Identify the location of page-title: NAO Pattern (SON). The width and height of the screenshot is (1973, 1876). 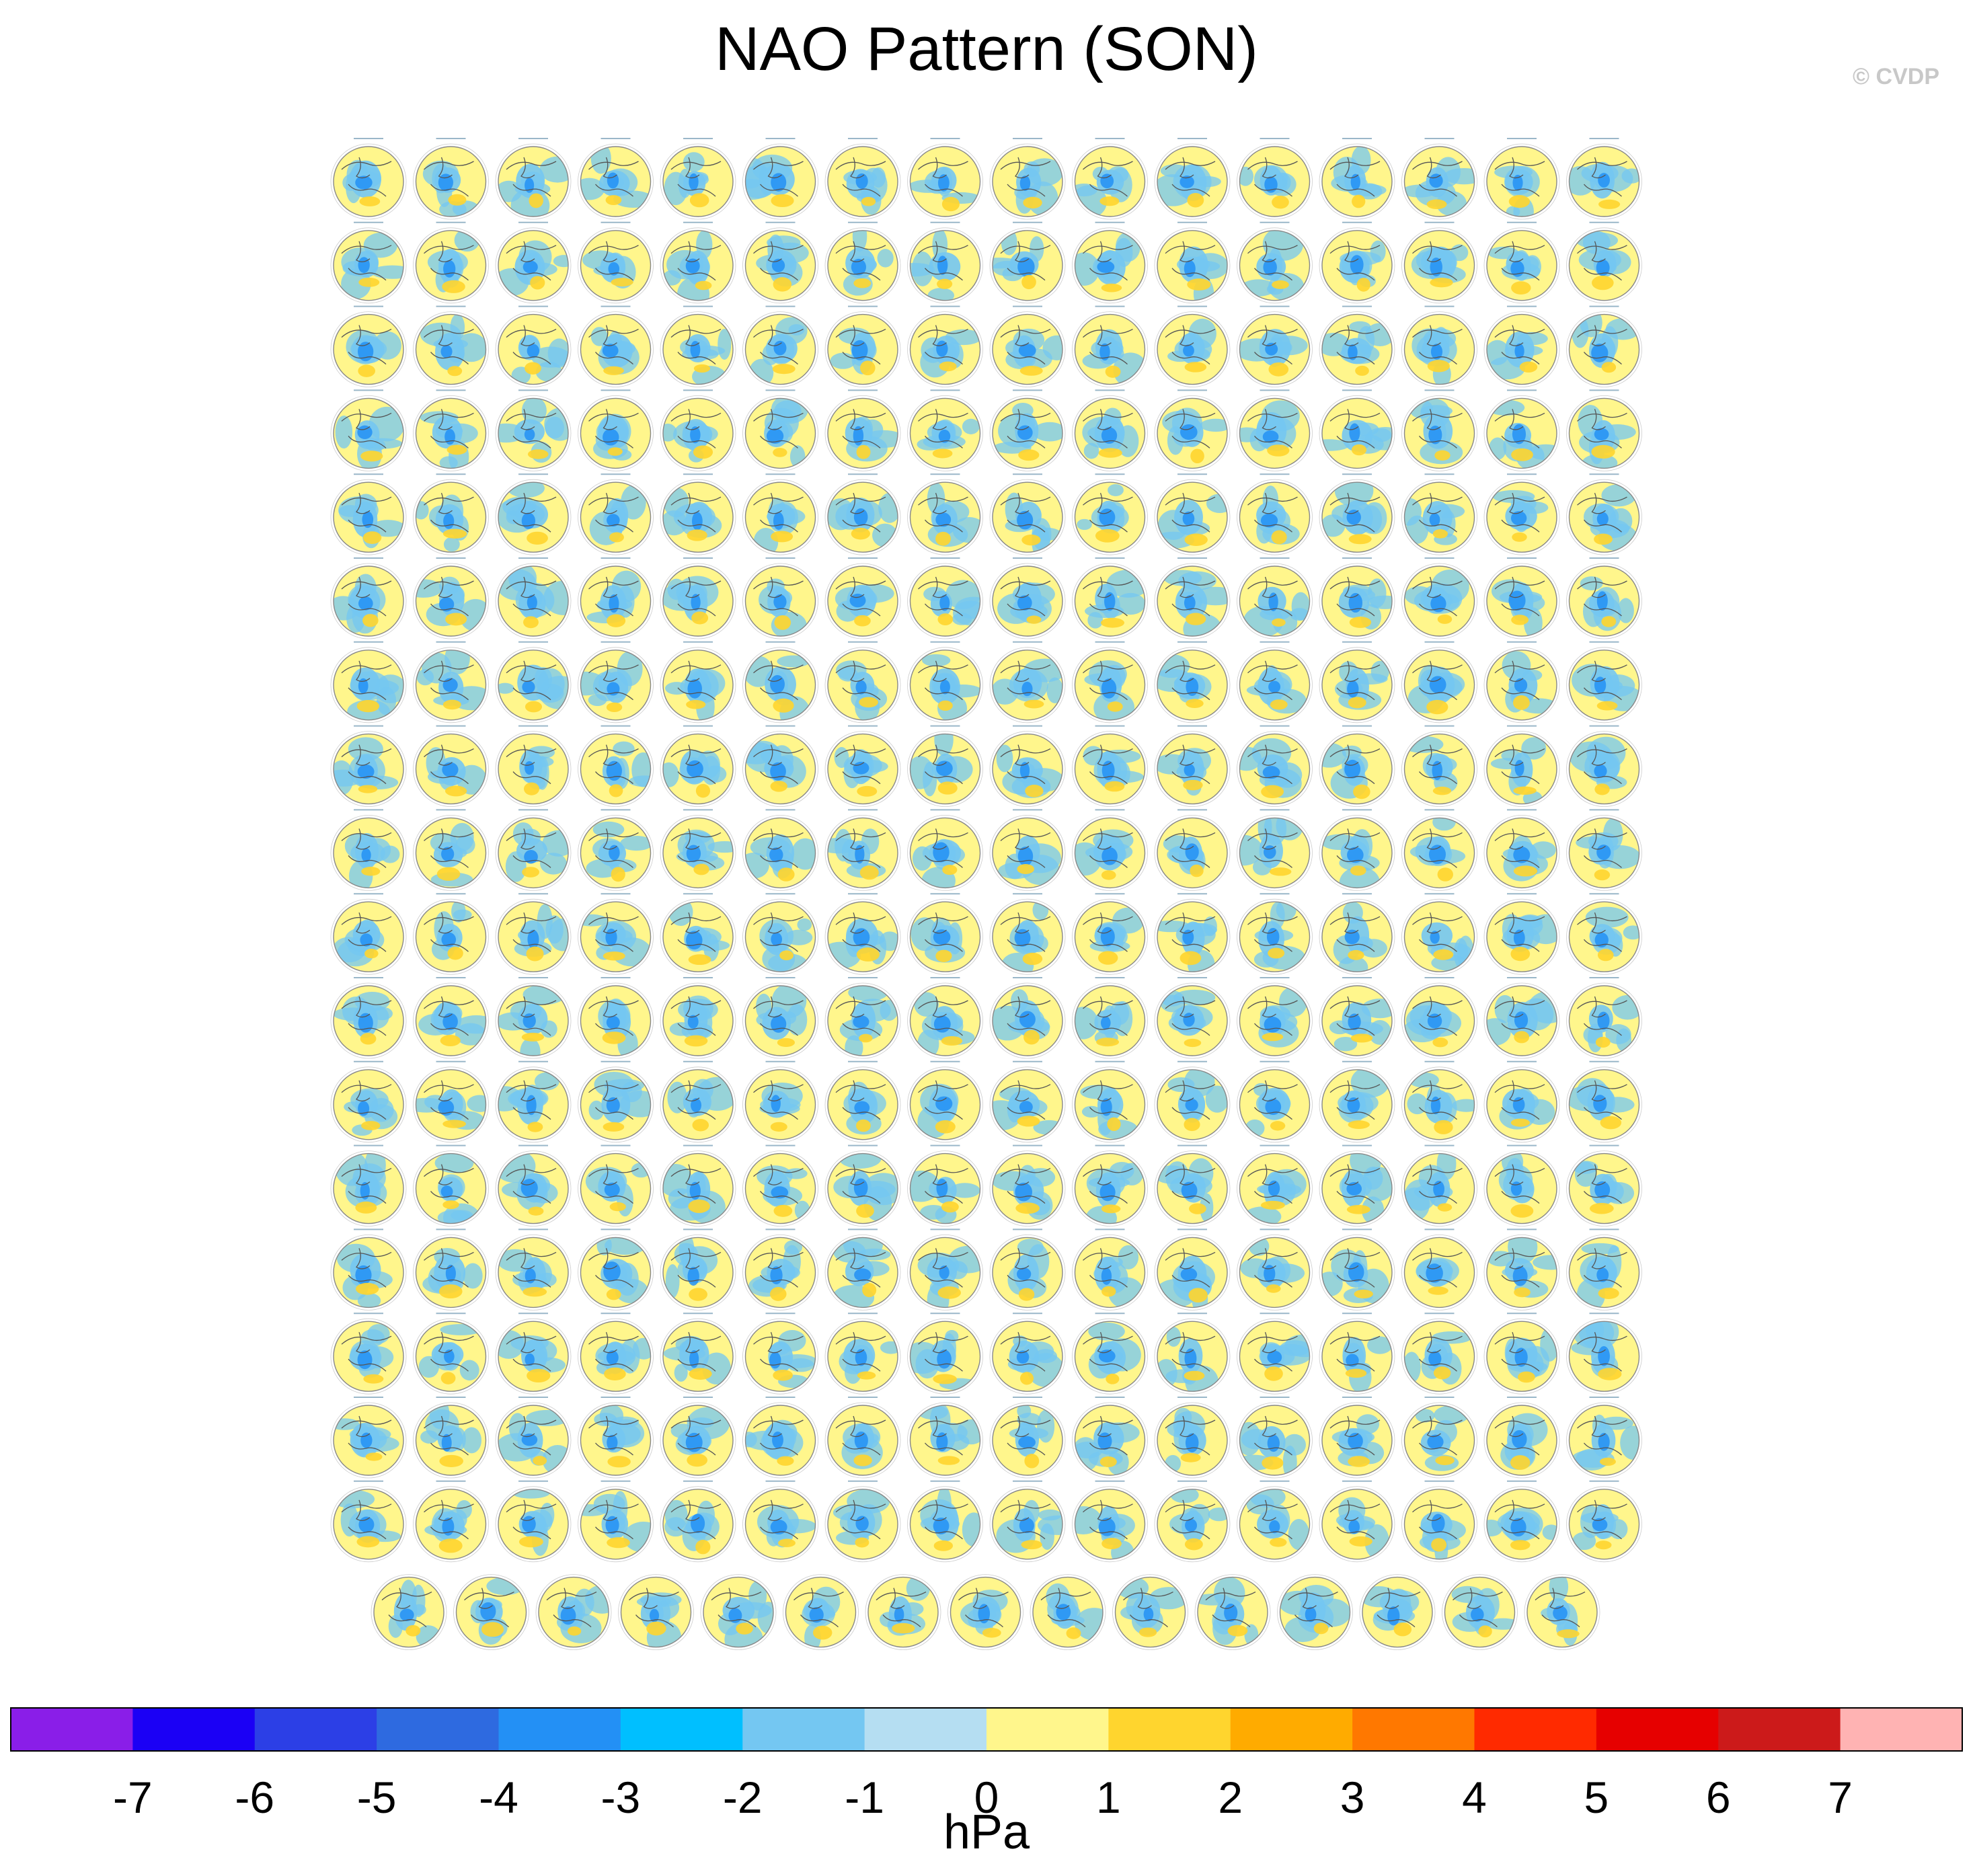
(986, 49).